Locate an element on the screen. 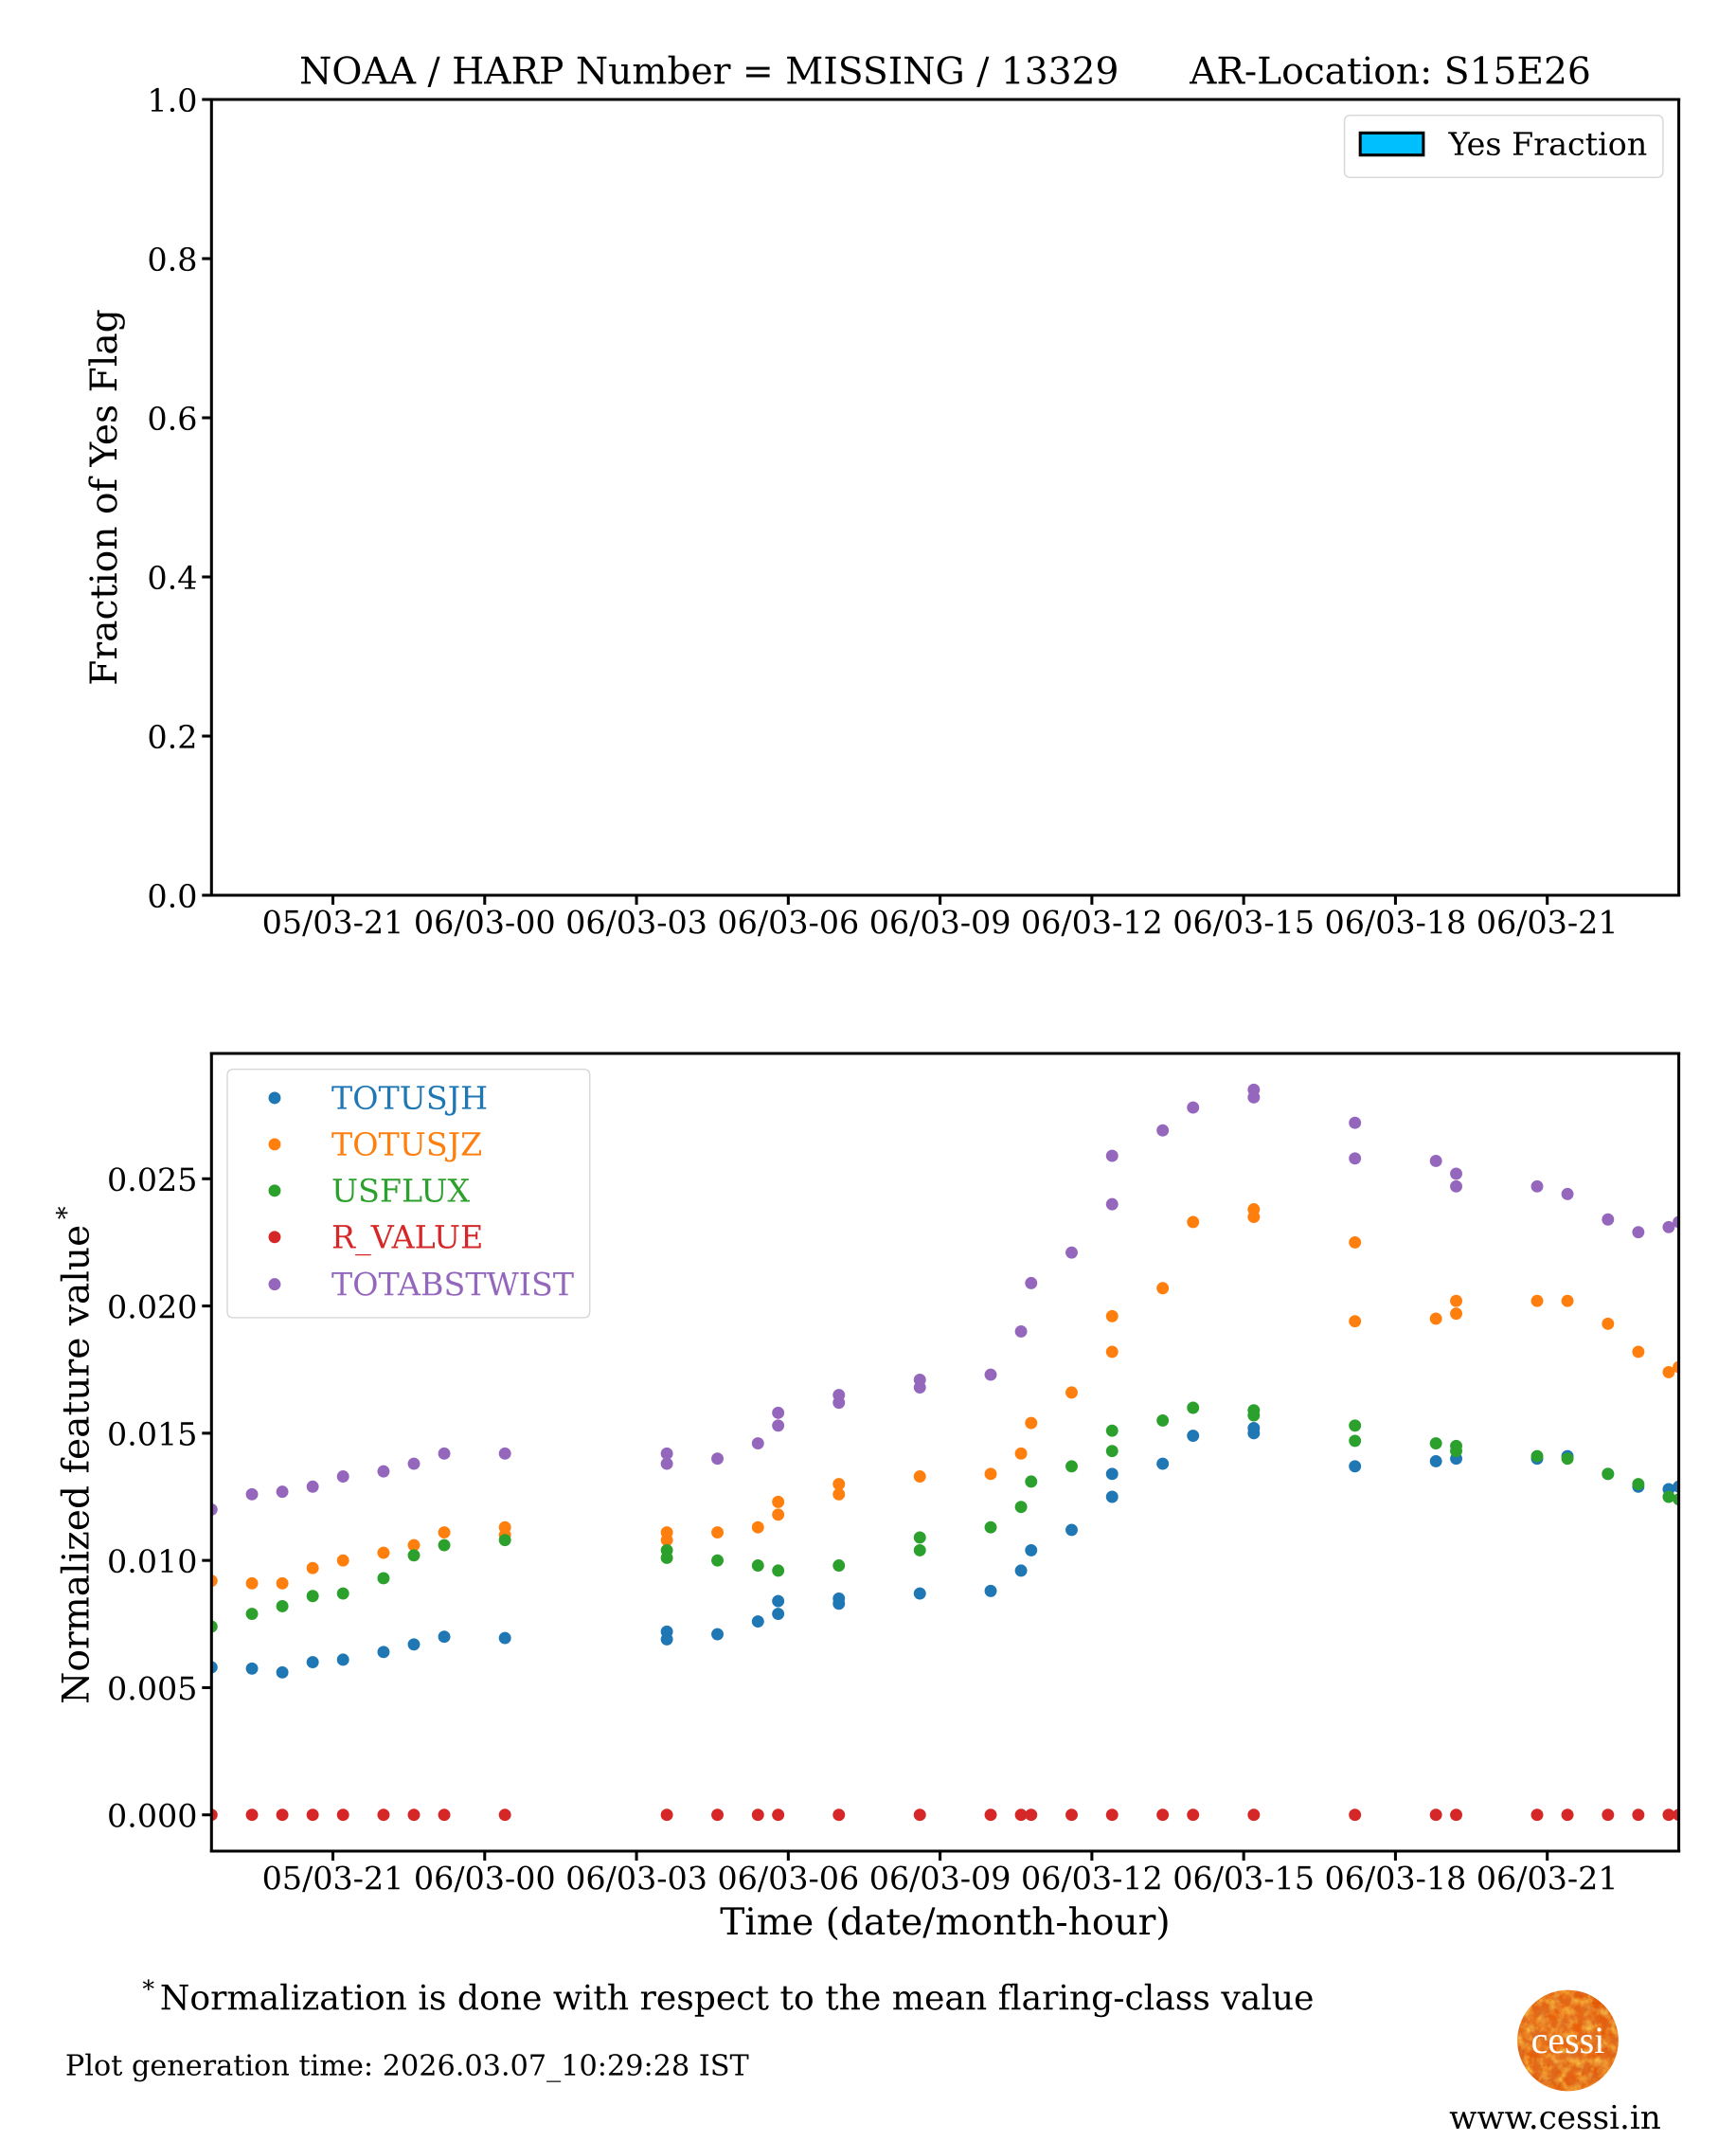  svg-text: cessi is located at coordinates (1568, 2040).